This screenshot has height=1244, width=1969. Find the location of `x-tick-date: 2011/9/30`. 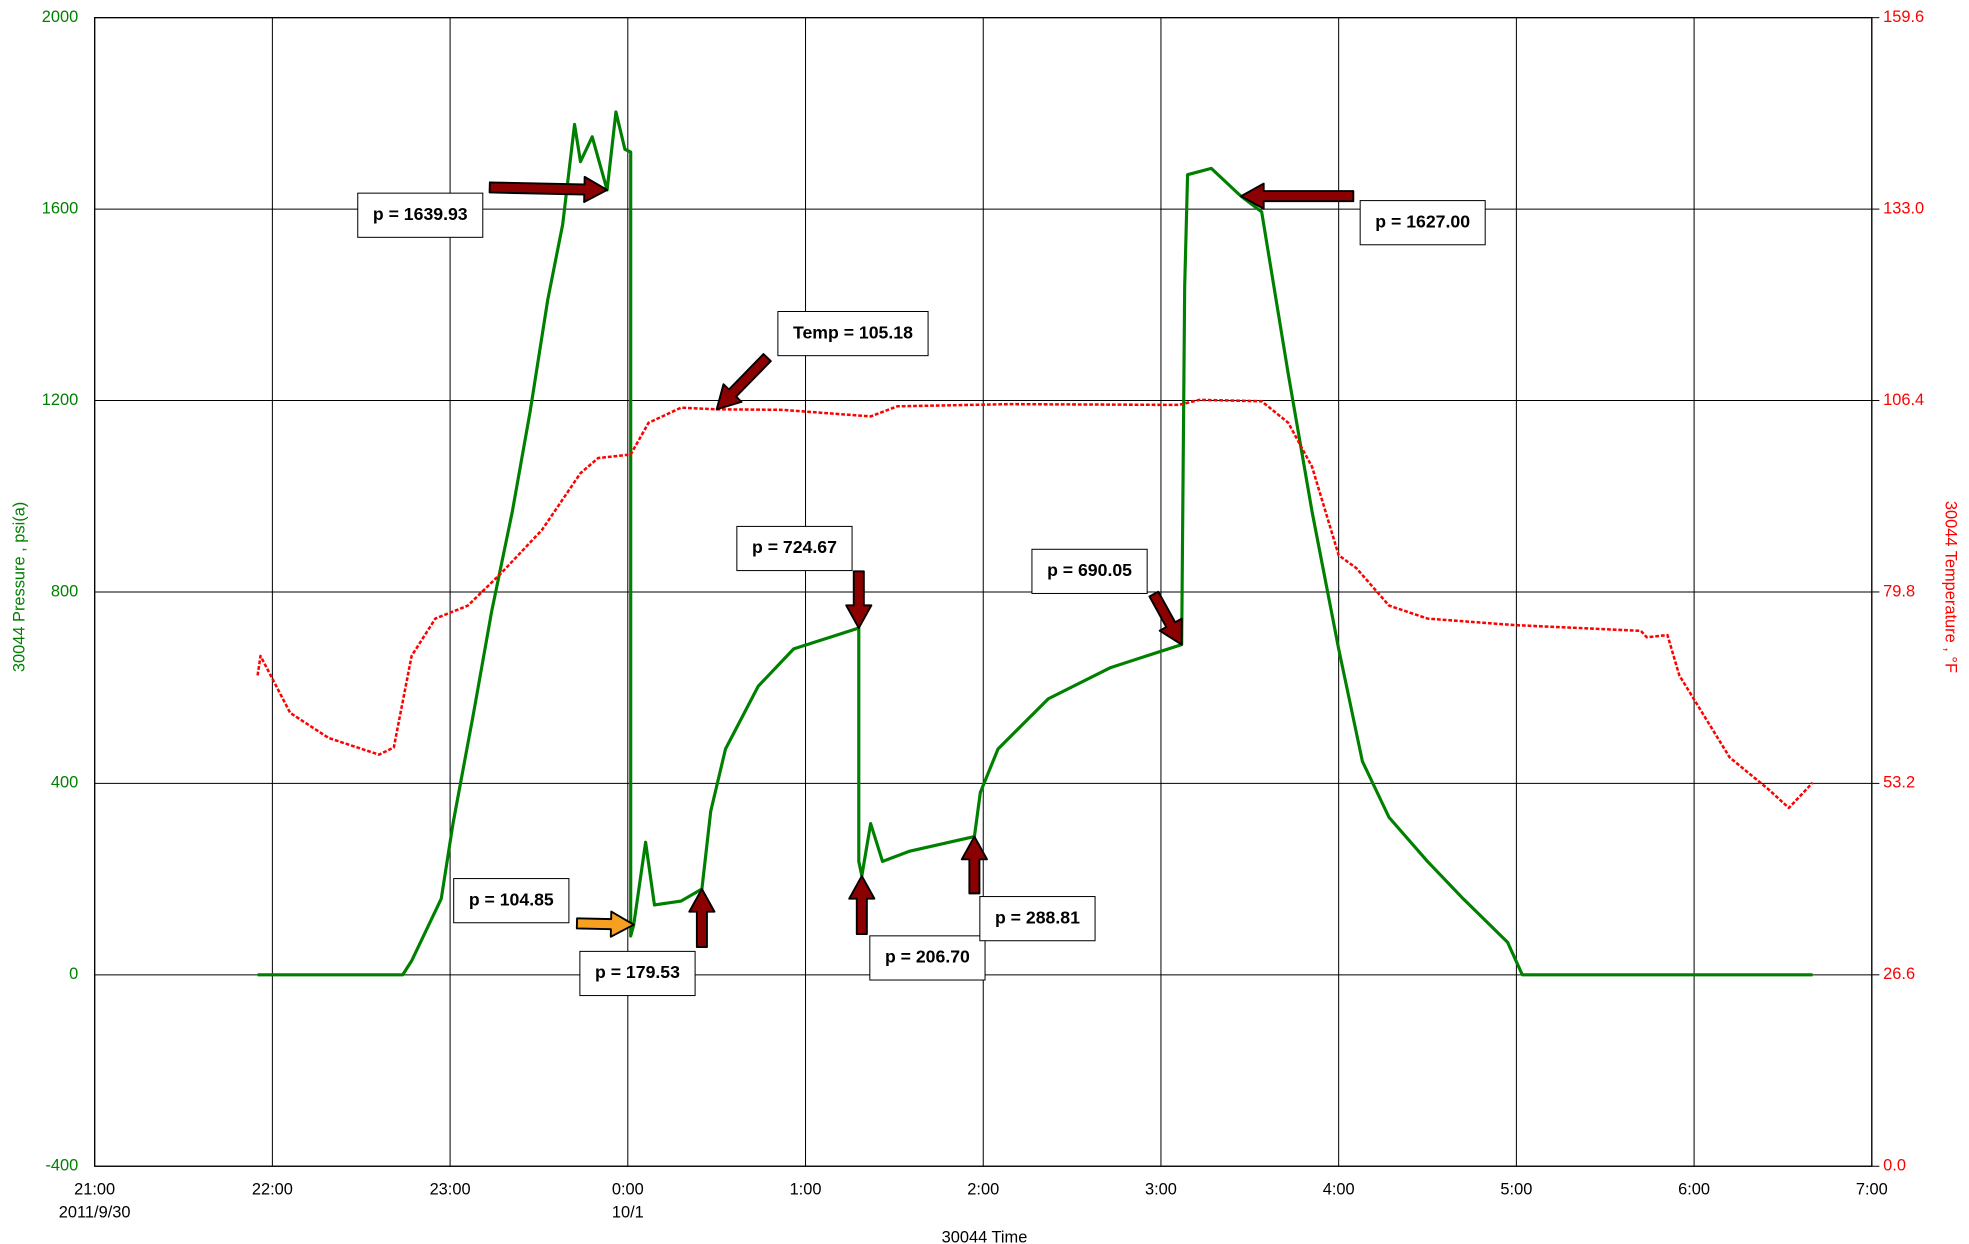

x-tick-date: 2011/9/30 is located at coordinates (95, 1212).